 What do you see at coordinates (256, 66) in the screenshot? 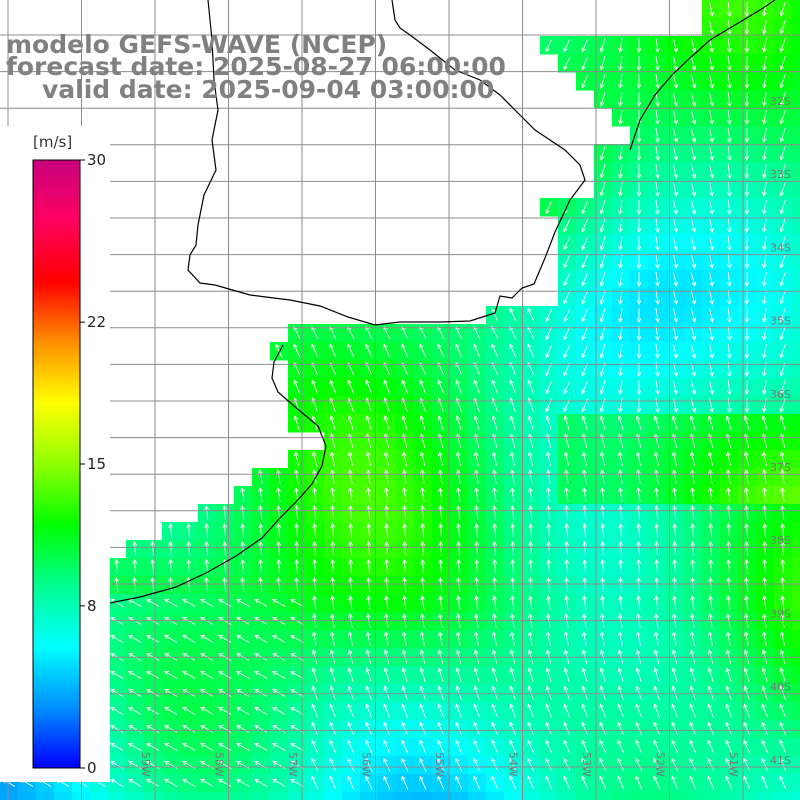
I see `forecast-date: forecast date: 2025-08-27 06:00:00` at bounding box center [256, 66].